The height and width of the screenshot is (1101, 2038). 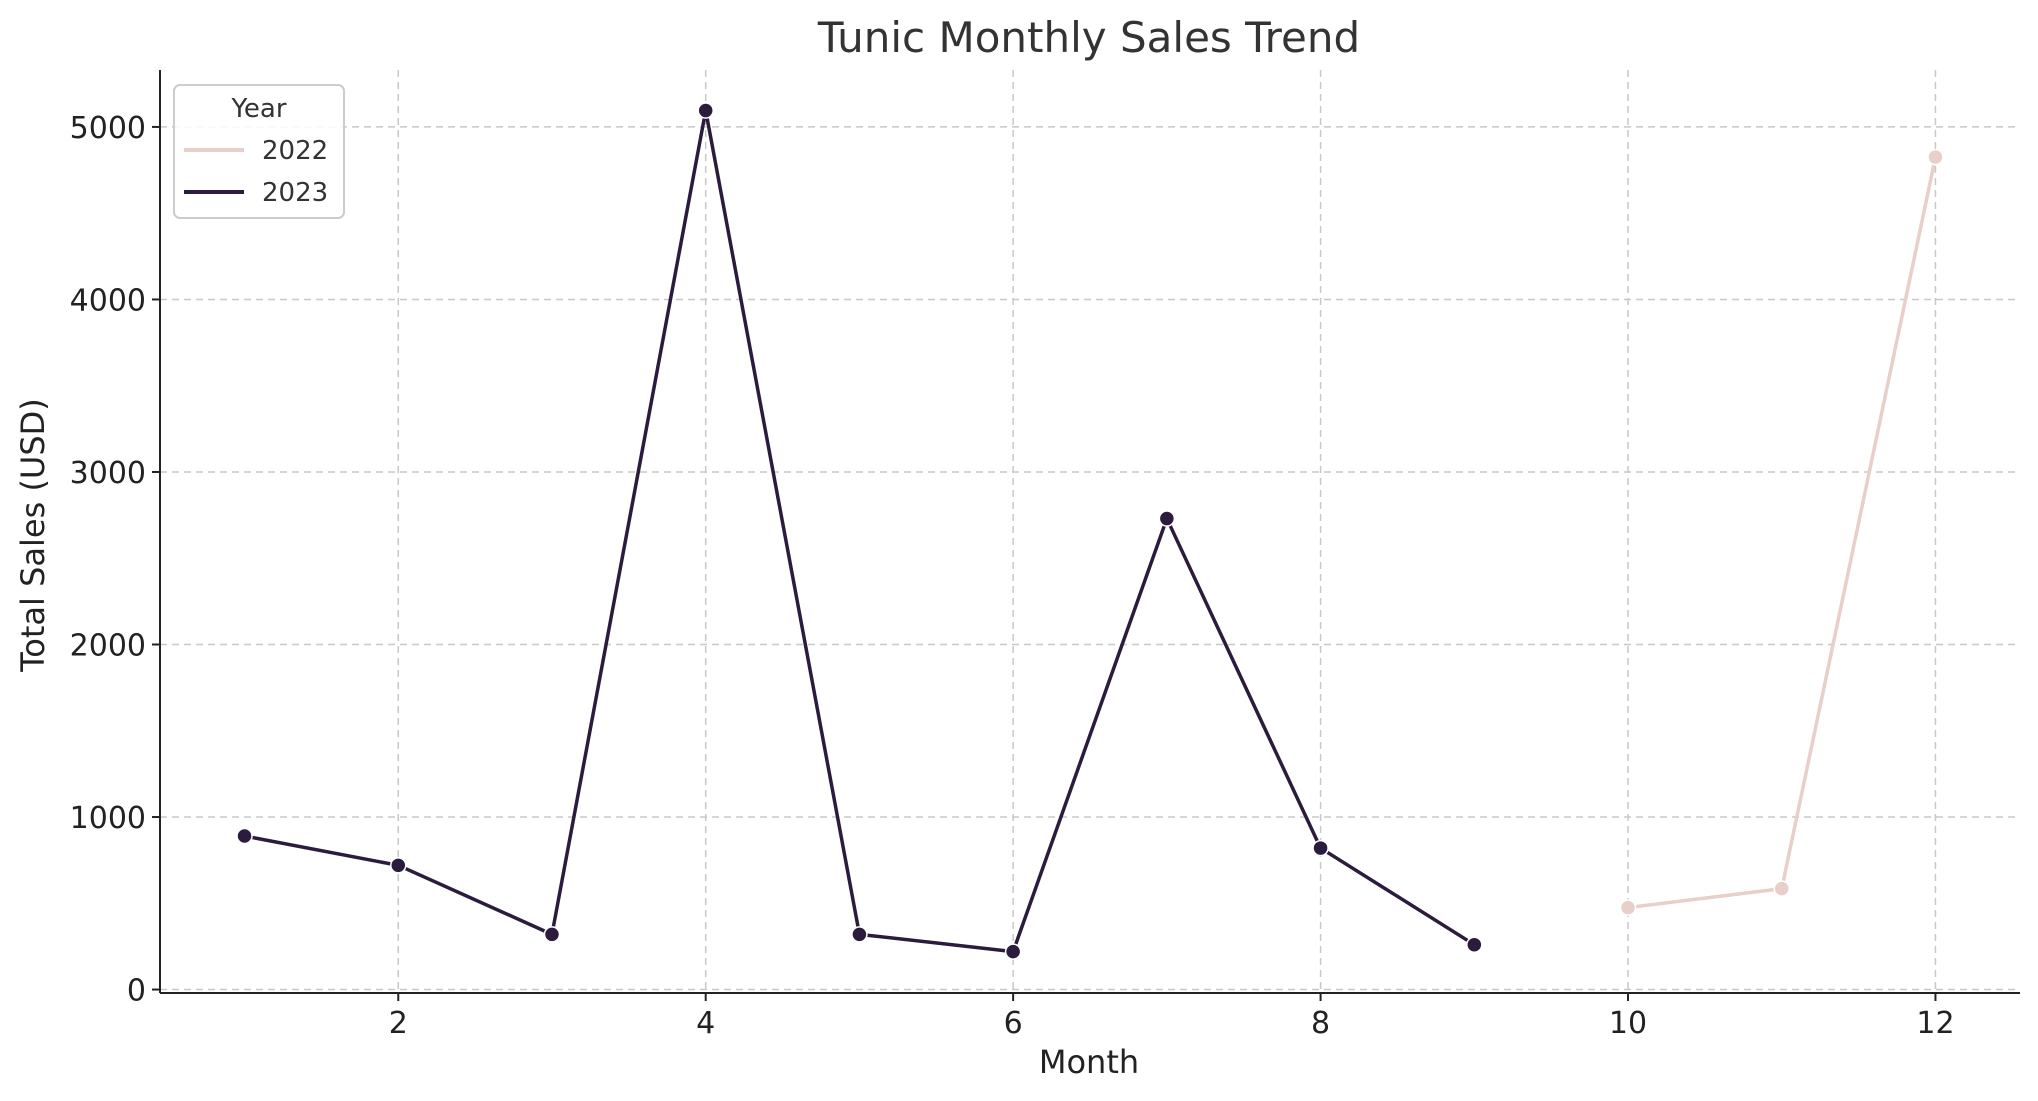 What do you see at coordinates (1628, 1023) in the screenshot?
I see `x-tick-label: 10` at bounding box center [1628, 1023].